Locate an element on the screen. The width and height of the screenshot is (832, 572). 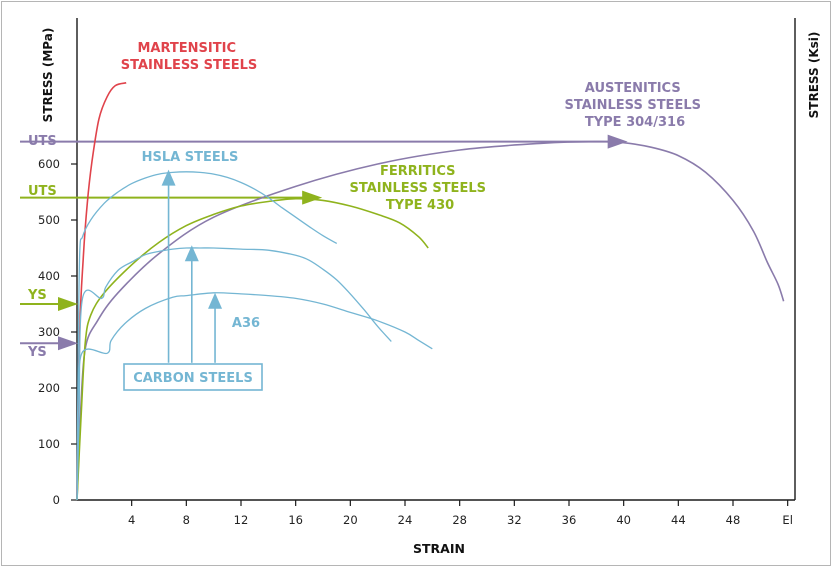
x-tick-label: 12 is located at coordinates (241, 520).